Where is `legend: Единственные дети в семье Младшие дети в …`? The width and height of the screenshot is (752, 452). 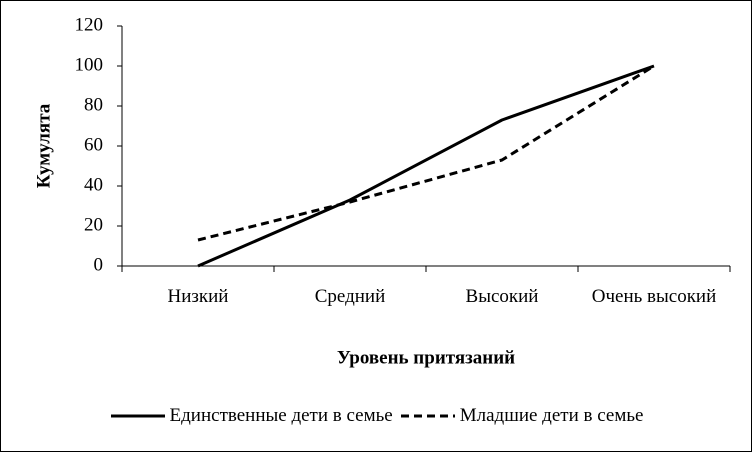 legend: Единственные дети в семье Младшие дети в … is located at coordinates (376, 416).